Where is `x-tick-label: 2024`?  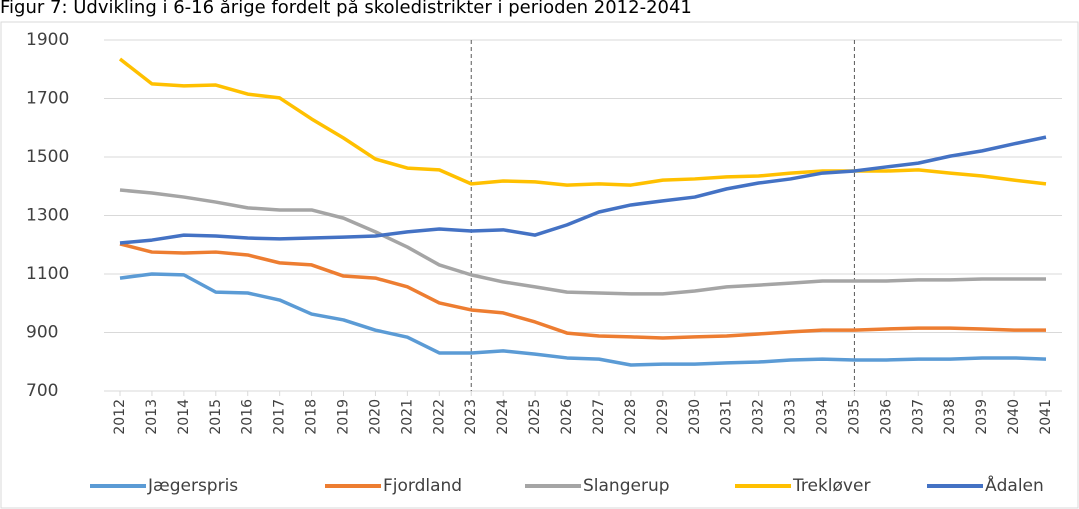
x-tick-label: 2024 is located at coordinates (503, 417).